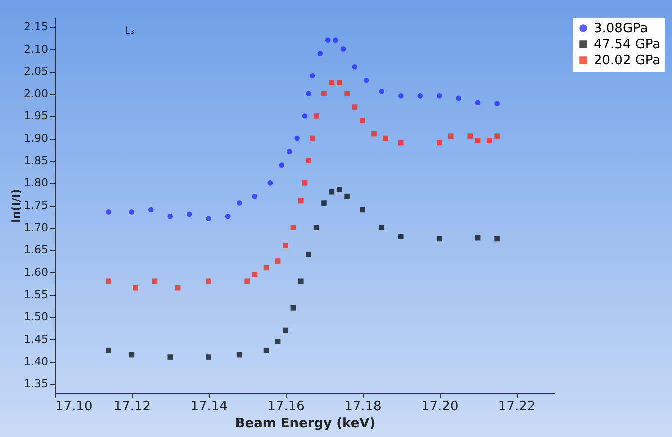 This screenshot has width=672, height=437. Describe the element at coordinates (130, 31) in the screenshot. I see `annotation: L₃` at that location.